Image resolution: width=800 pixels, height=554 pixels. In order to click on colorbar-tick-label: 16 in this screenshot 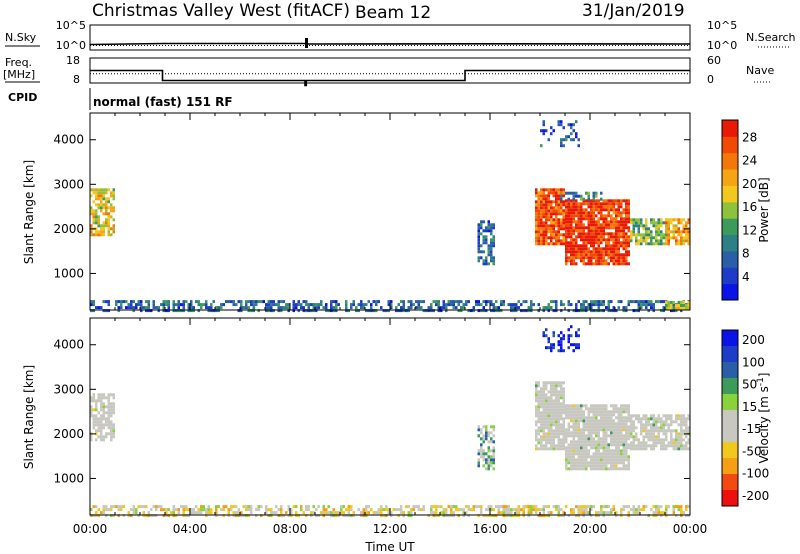, I will do `click(749, 207)`.